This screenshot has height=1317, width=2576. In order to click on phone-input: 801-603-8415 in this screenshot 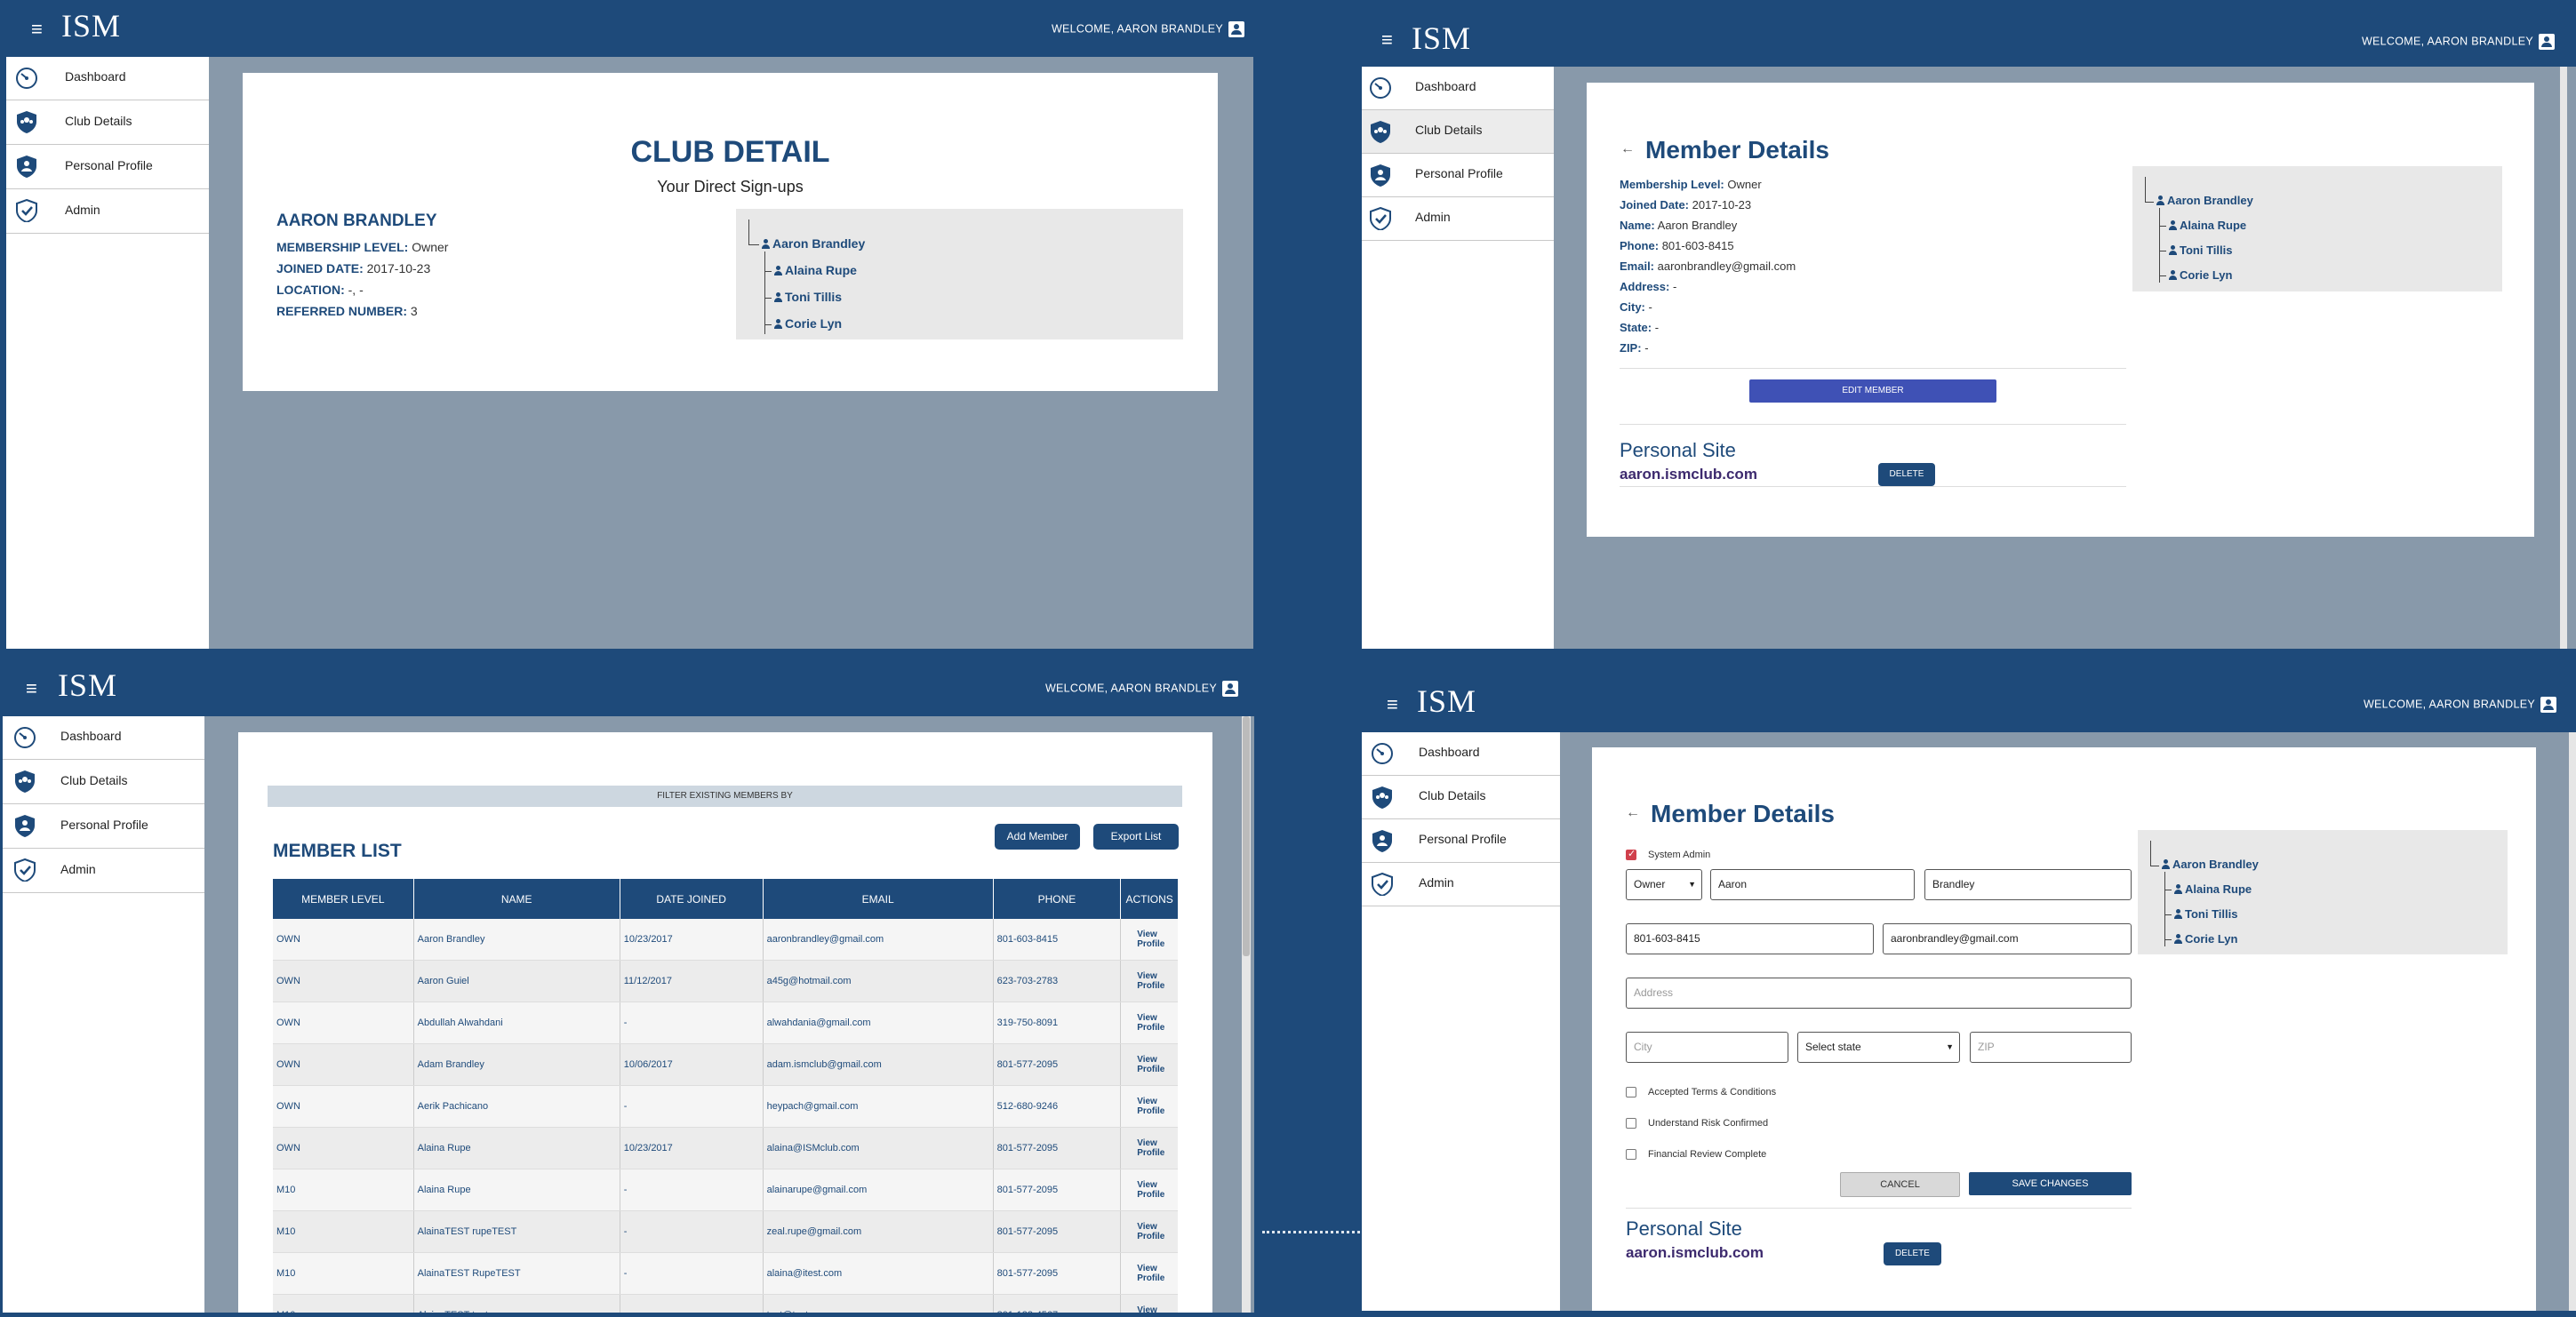, I will do `click(1750, 938)`.